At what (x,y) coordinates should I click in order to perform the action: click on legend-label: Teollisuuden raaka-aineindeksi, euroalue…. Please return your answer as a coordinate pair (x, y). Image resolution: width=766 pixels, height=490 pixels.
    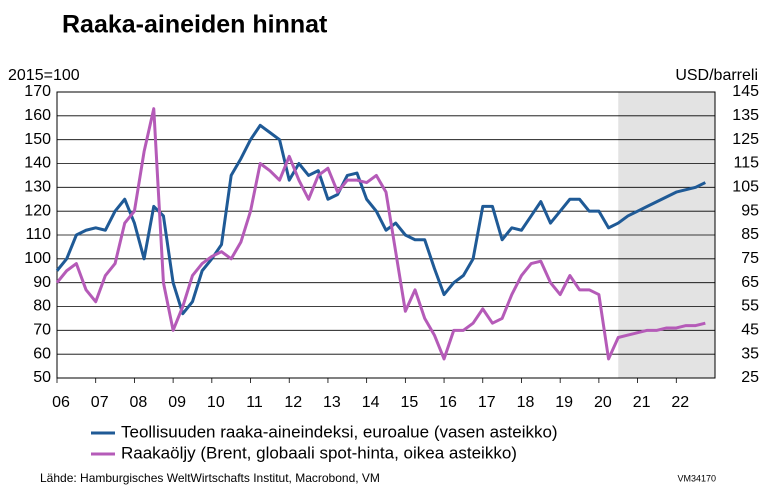
    Looking at the image, I should click on (339, 431).